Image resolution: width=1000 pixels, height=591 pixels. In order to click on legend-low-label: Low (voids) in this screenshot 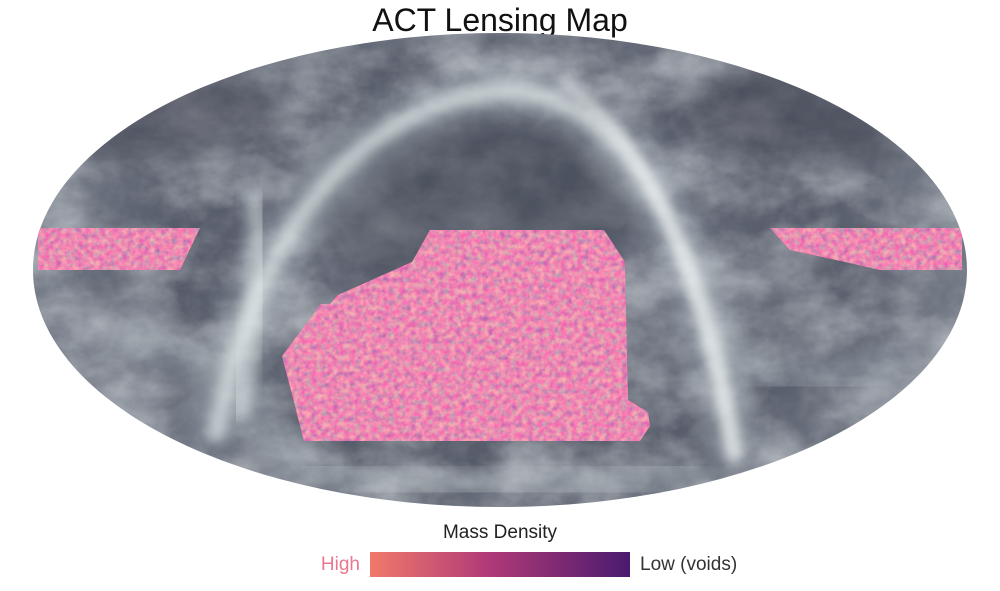, I will do `click(689, 564)`.